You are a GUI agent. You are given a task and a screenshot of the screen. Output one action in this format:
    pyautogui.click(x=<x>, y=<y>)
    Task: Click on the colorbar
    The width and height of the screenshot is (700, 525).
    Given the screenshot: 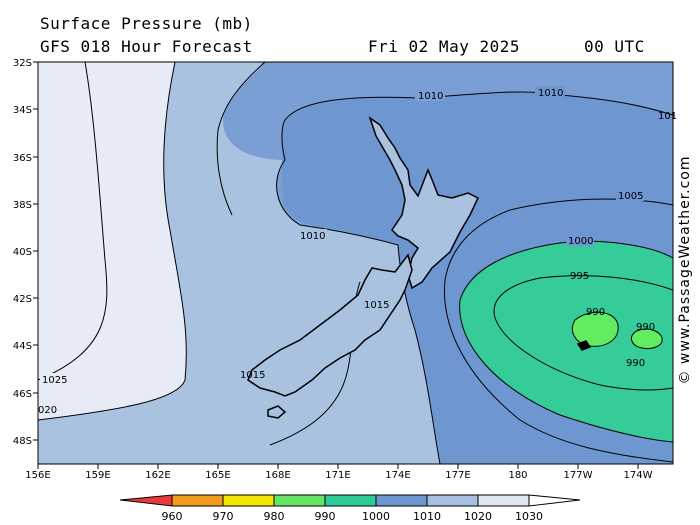 What is the action you would take?
    pyautogui.click(x=350, y=500)
    